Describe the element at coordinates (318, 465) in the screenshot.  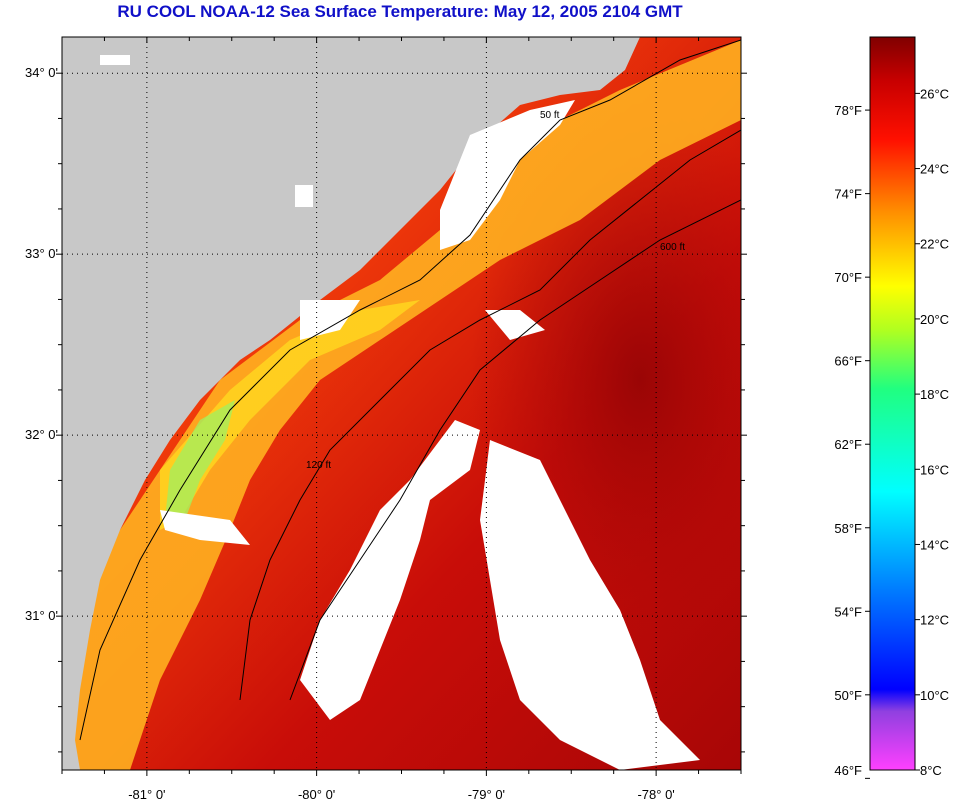
I see `contour-label-120ft: 120 ft` at that location.